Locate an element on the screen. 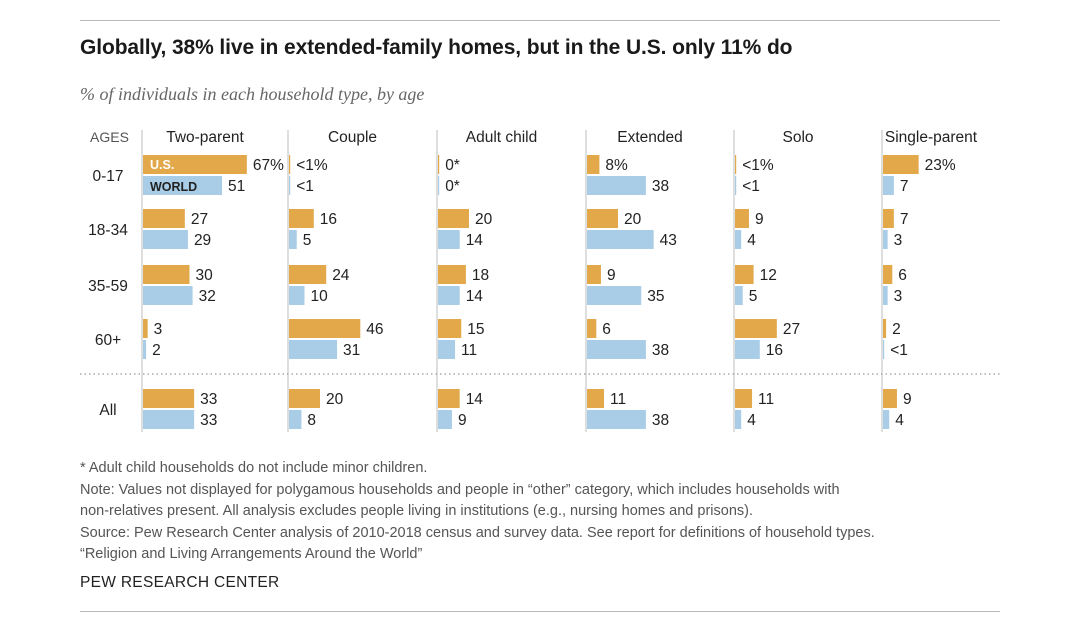 The height and width of the screenshot is (631, 1080). age-label: 35-59 is located at coordinates (108, 286).